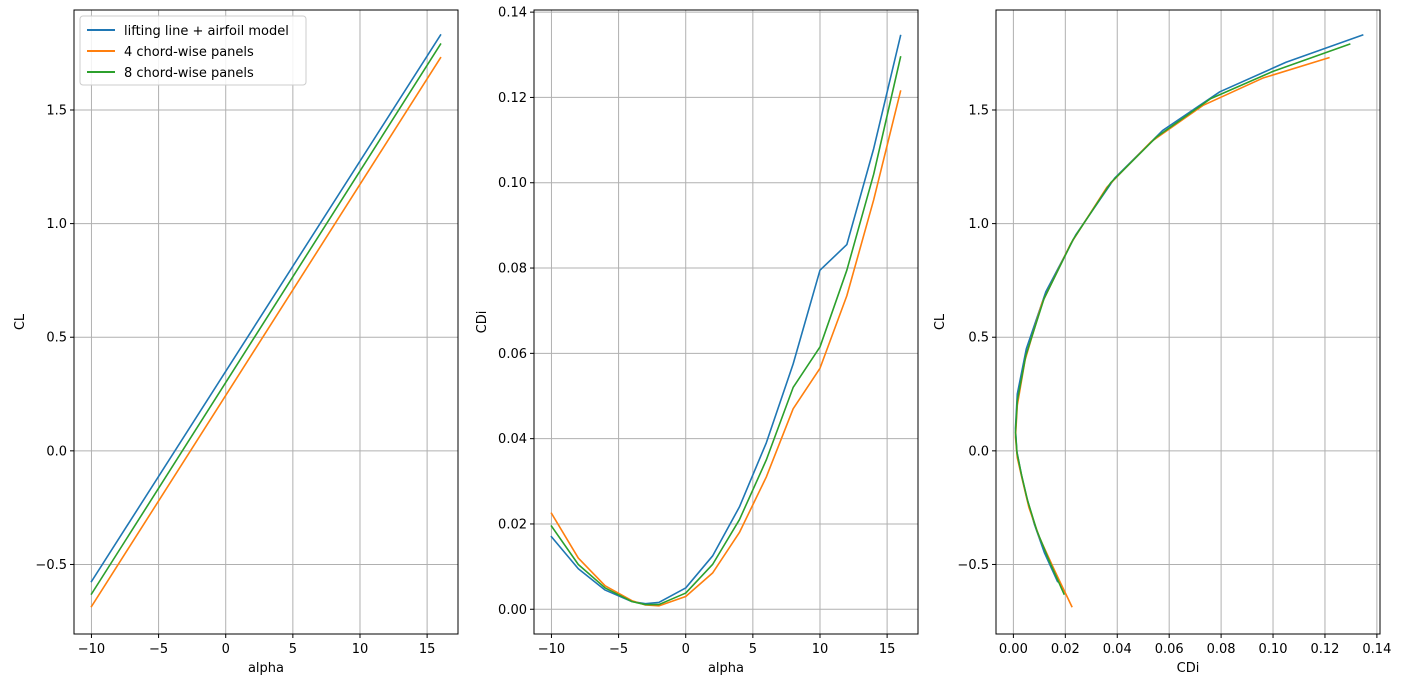 The image size is (1402, 689). Describe the element at coordinates (1065, 649) in the screenshot. I see `cl-vs-cdi-xtick-label: 0.02` at that location.